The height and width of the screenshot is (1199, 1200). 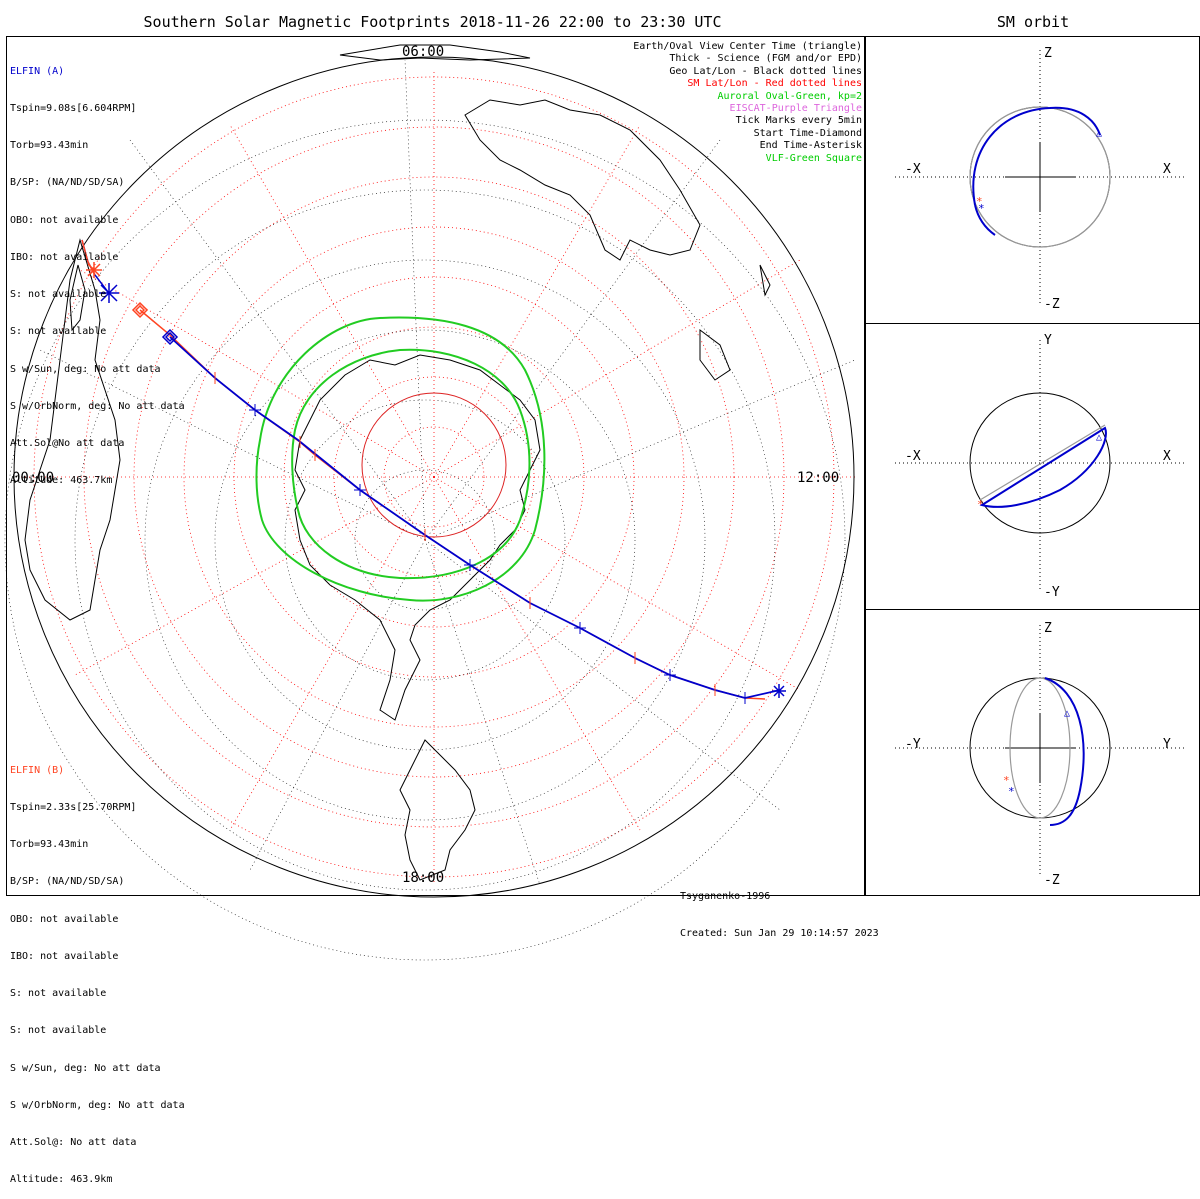 I want to click on elfin-a-line: OBO: not available, so click(x=64, y=220).